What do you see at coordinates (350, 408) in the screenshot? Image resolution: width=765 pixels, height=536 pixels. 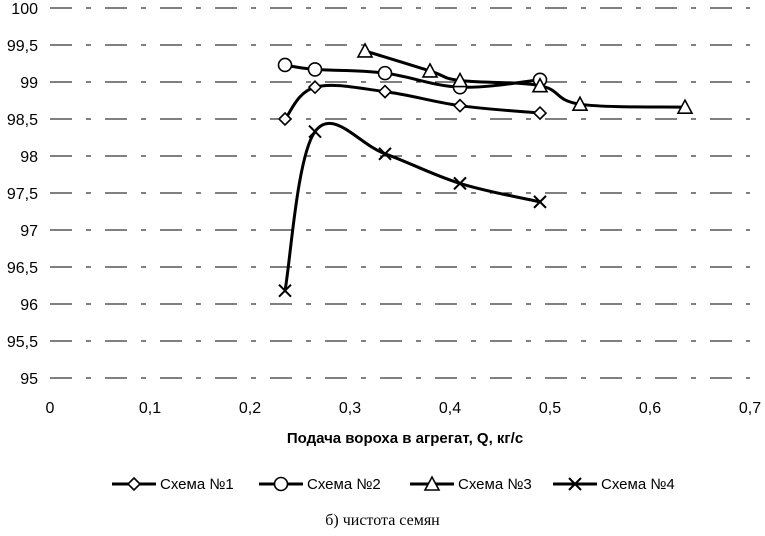 I see `x-tick-label: 0,3` at bounding box center [350, 408].